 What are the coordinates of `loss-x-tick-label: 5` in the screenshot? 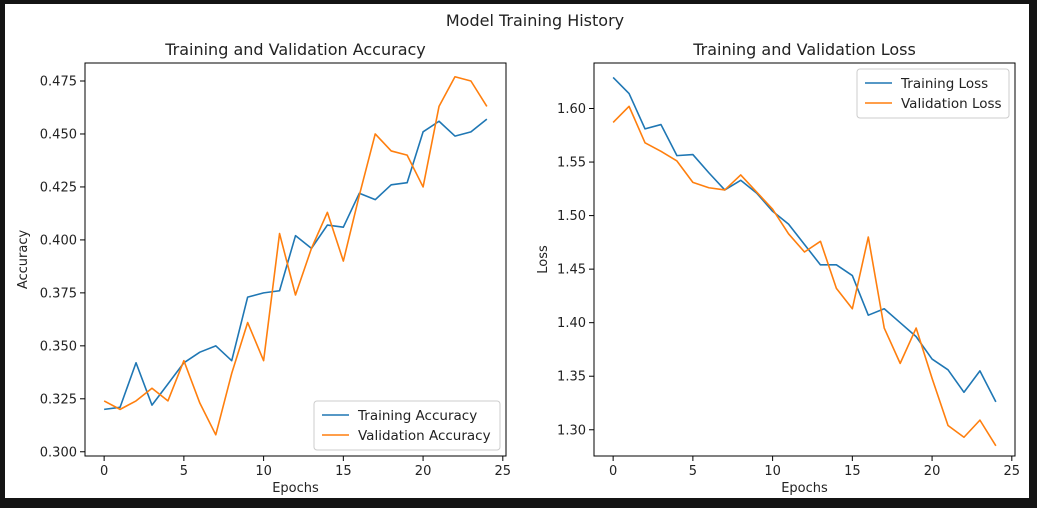 It's located at (693, 471).